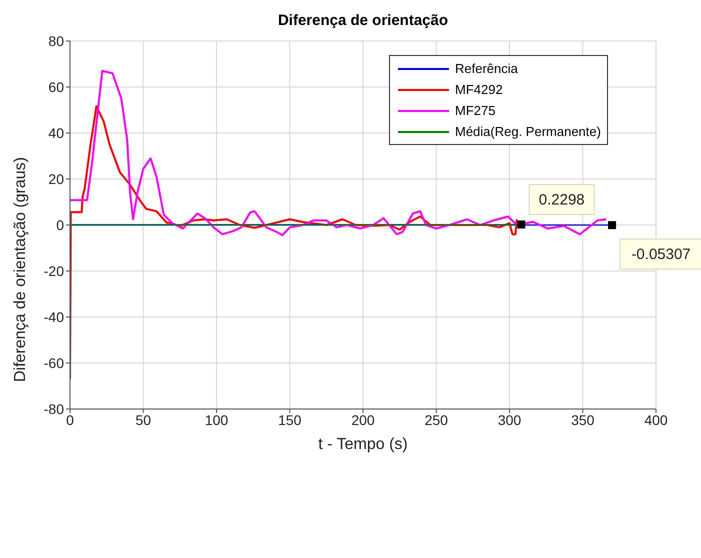 This screenshot has width=701, height=558. Describe the element at coordinates (363, 444) in the screenshot. I see `x-axis-title: t - Tempo (s)` at that location.